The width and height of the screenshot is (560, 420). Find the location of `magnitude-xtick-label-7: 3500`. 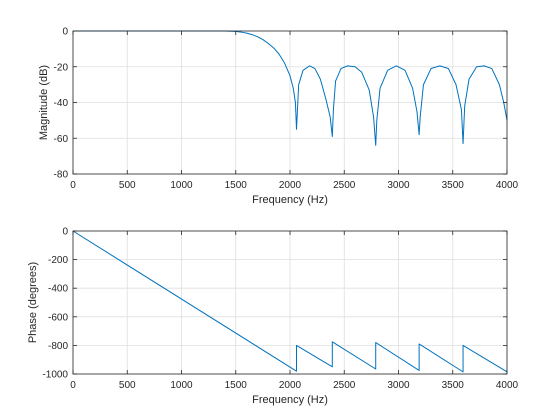

magnitude-xtick-label-7: 3500 is located at coordinates (453, 185).